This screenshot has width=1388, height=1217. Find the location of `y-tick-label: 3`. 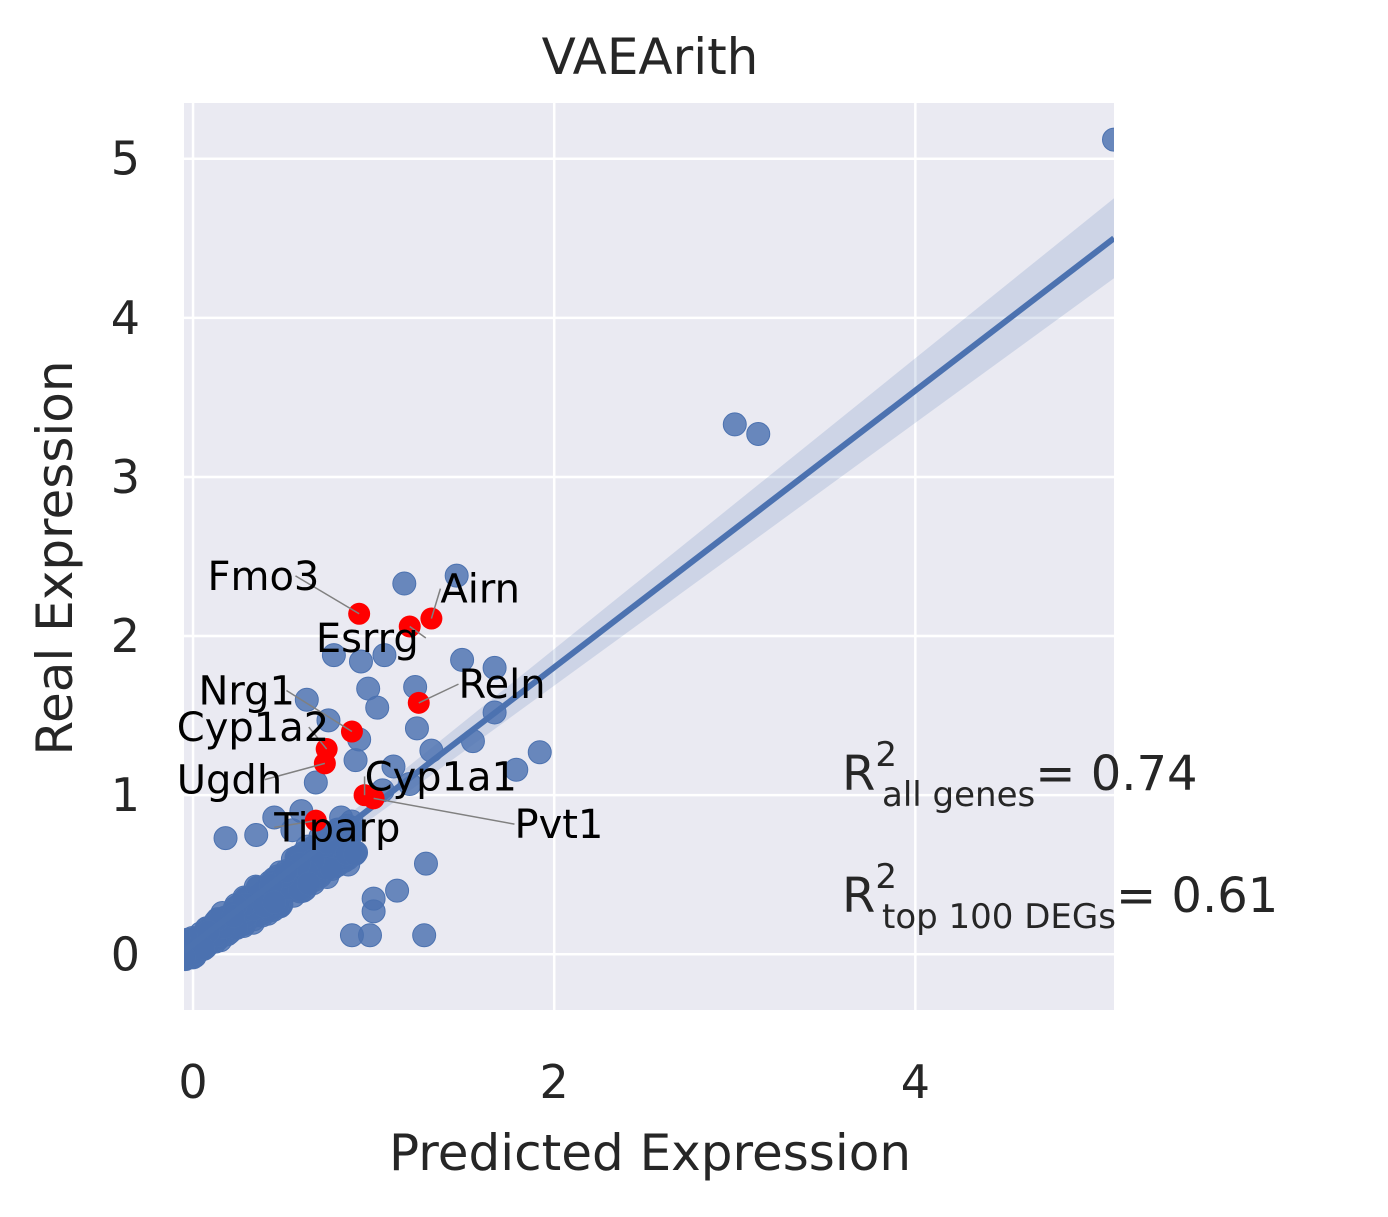

y-tick-label: 3 is located at coordinates (125, 477).